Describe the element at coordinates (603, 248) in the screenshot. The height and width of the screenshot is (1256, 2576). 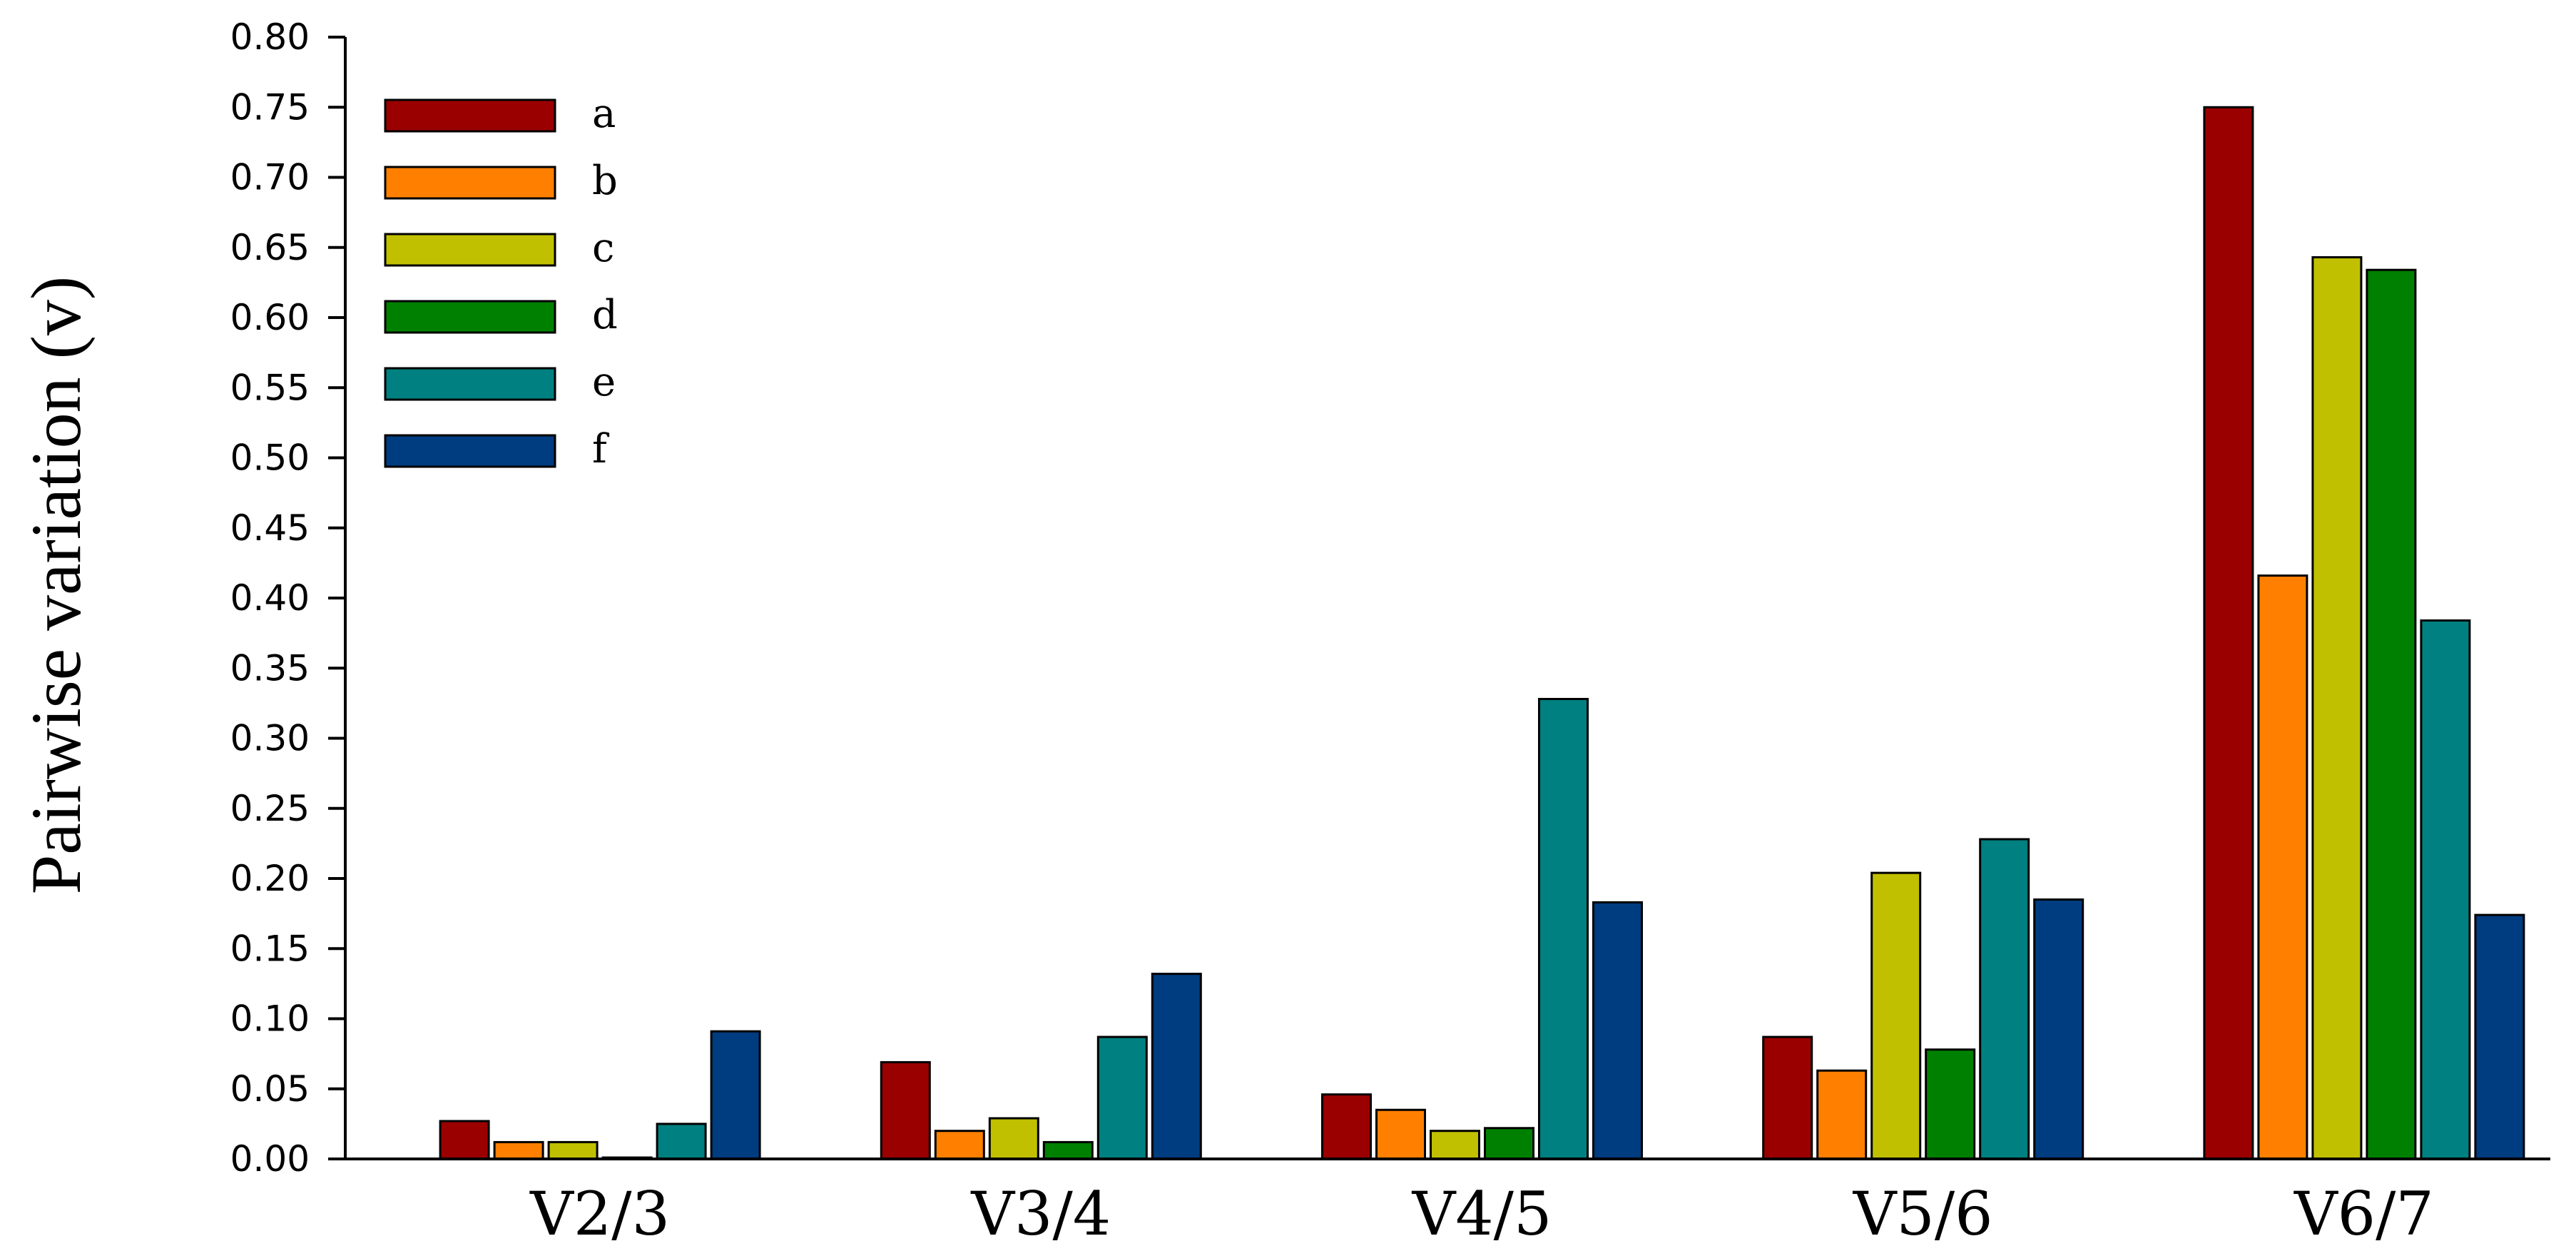
I see `legend-label-c: c` at that location.